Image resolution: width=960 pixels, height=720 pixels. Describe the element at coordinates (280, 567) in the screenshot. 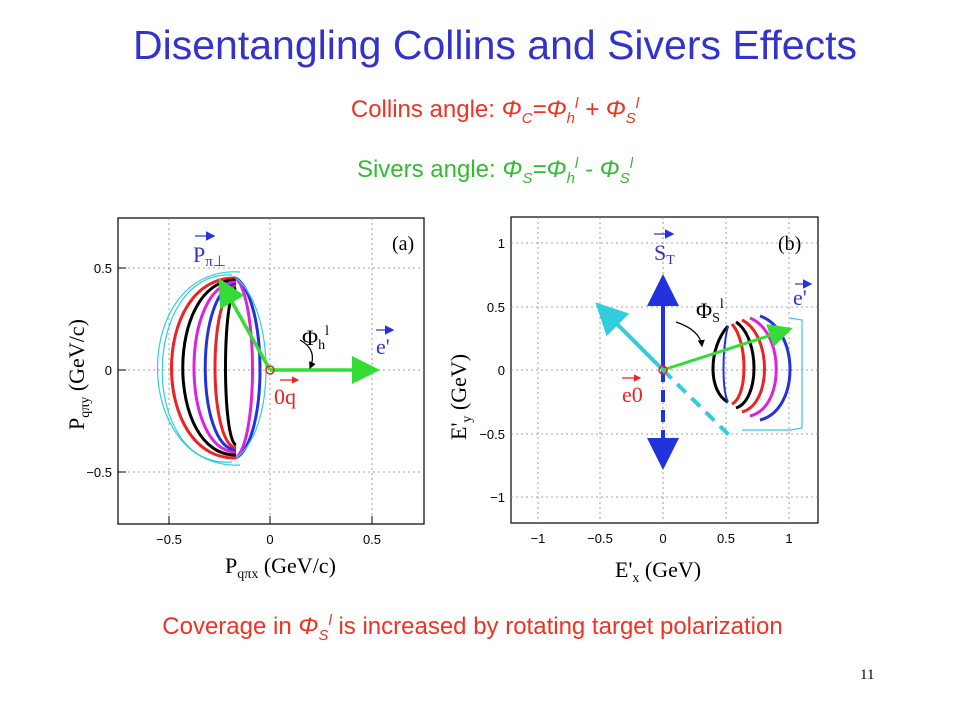

I see `plot-a-xlabel: Pqπx (GeV/c)` at that location.